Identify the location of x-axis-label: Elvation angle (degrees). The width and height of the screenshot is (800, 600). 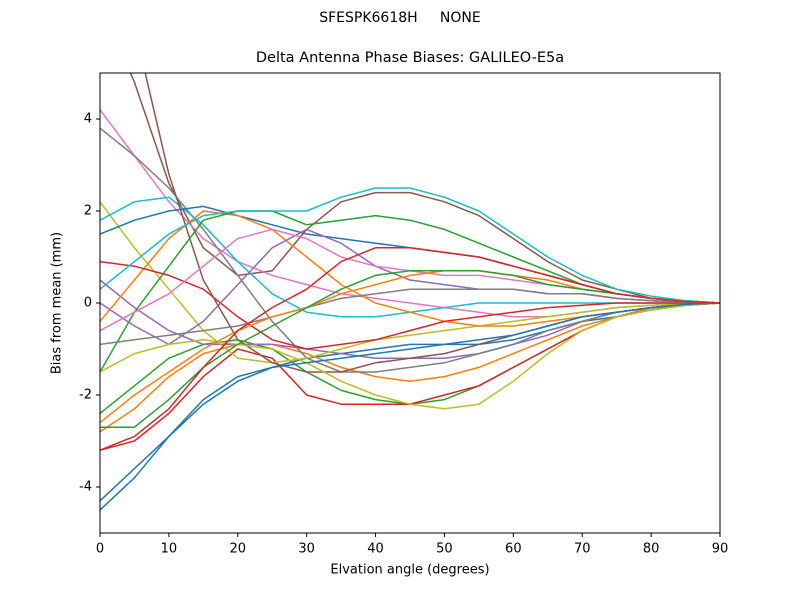
(409, 570).